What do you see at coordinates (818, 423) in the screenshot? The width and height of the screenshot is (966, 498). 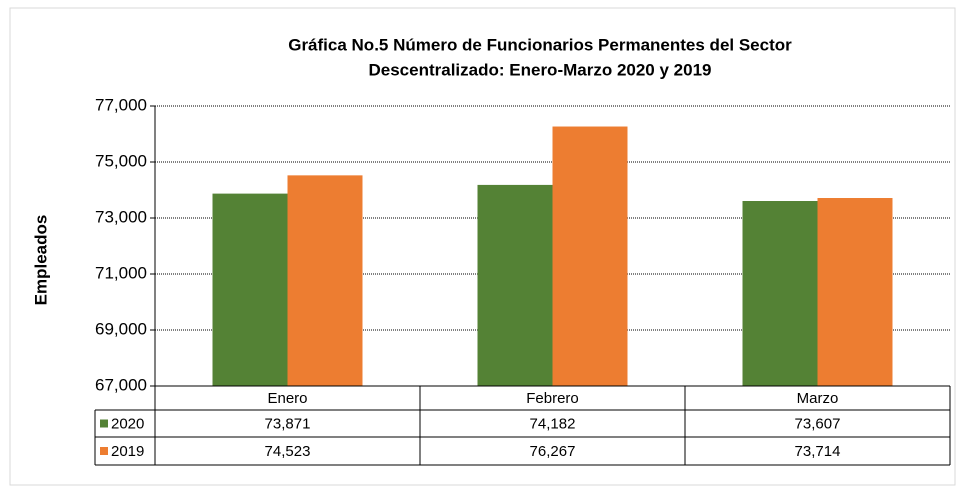 I see `table-cell: 73,607` at bounding box center [818, 423].